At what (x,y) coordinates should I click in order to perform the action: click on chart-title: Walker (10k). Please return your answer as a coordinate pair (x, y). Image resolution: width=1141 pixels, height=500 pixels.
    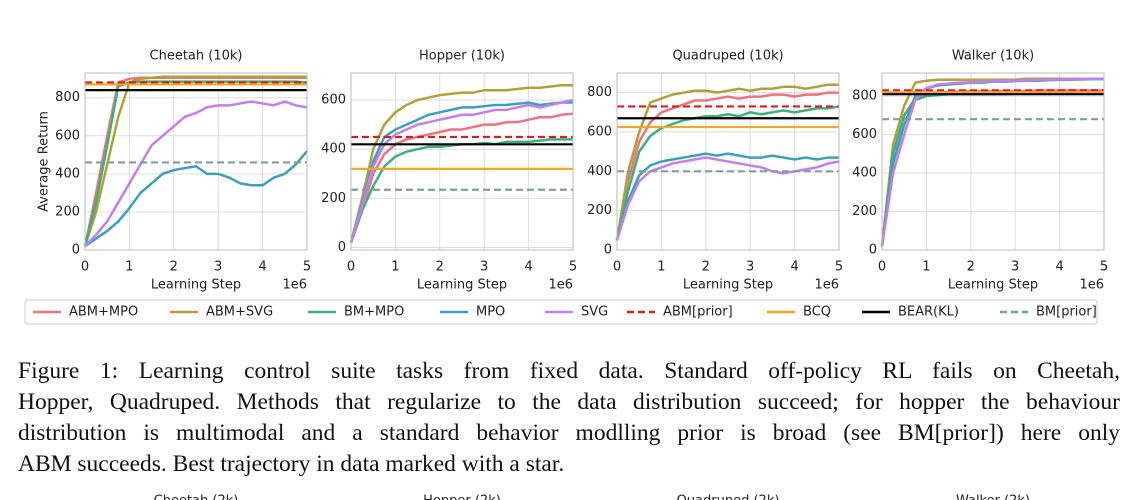
    Looking at the image, I should click on (993, 56).